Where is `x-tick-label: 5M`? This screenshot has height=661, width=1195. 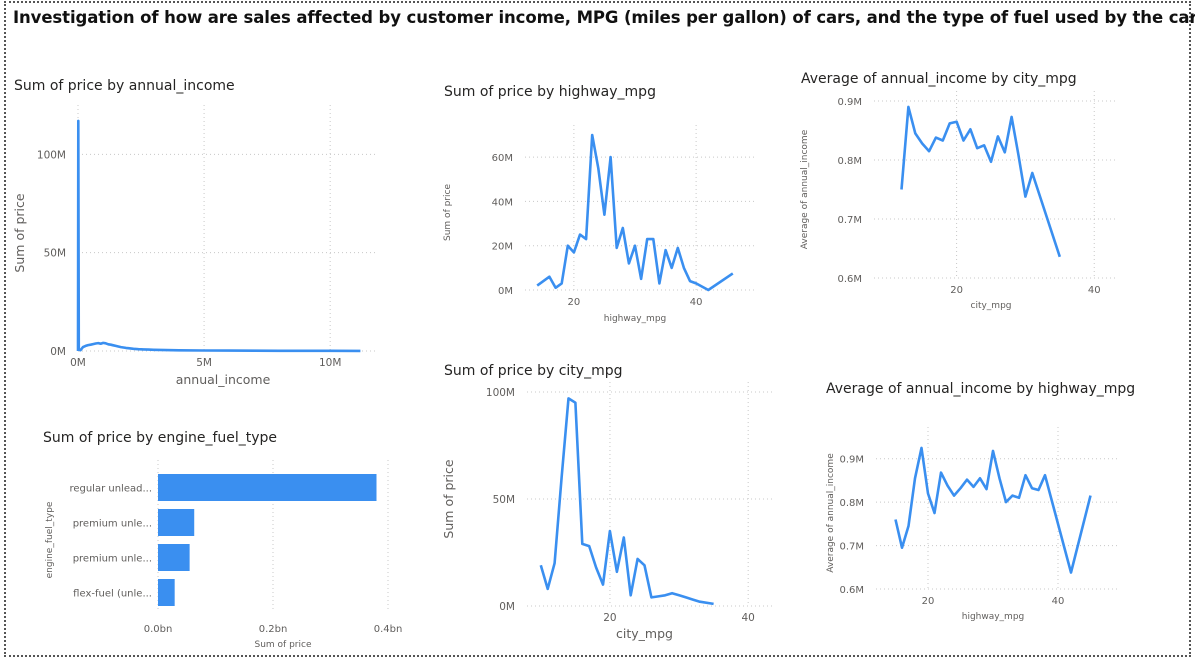
x-tick-label: 5M is located at coordinates (204, 363).